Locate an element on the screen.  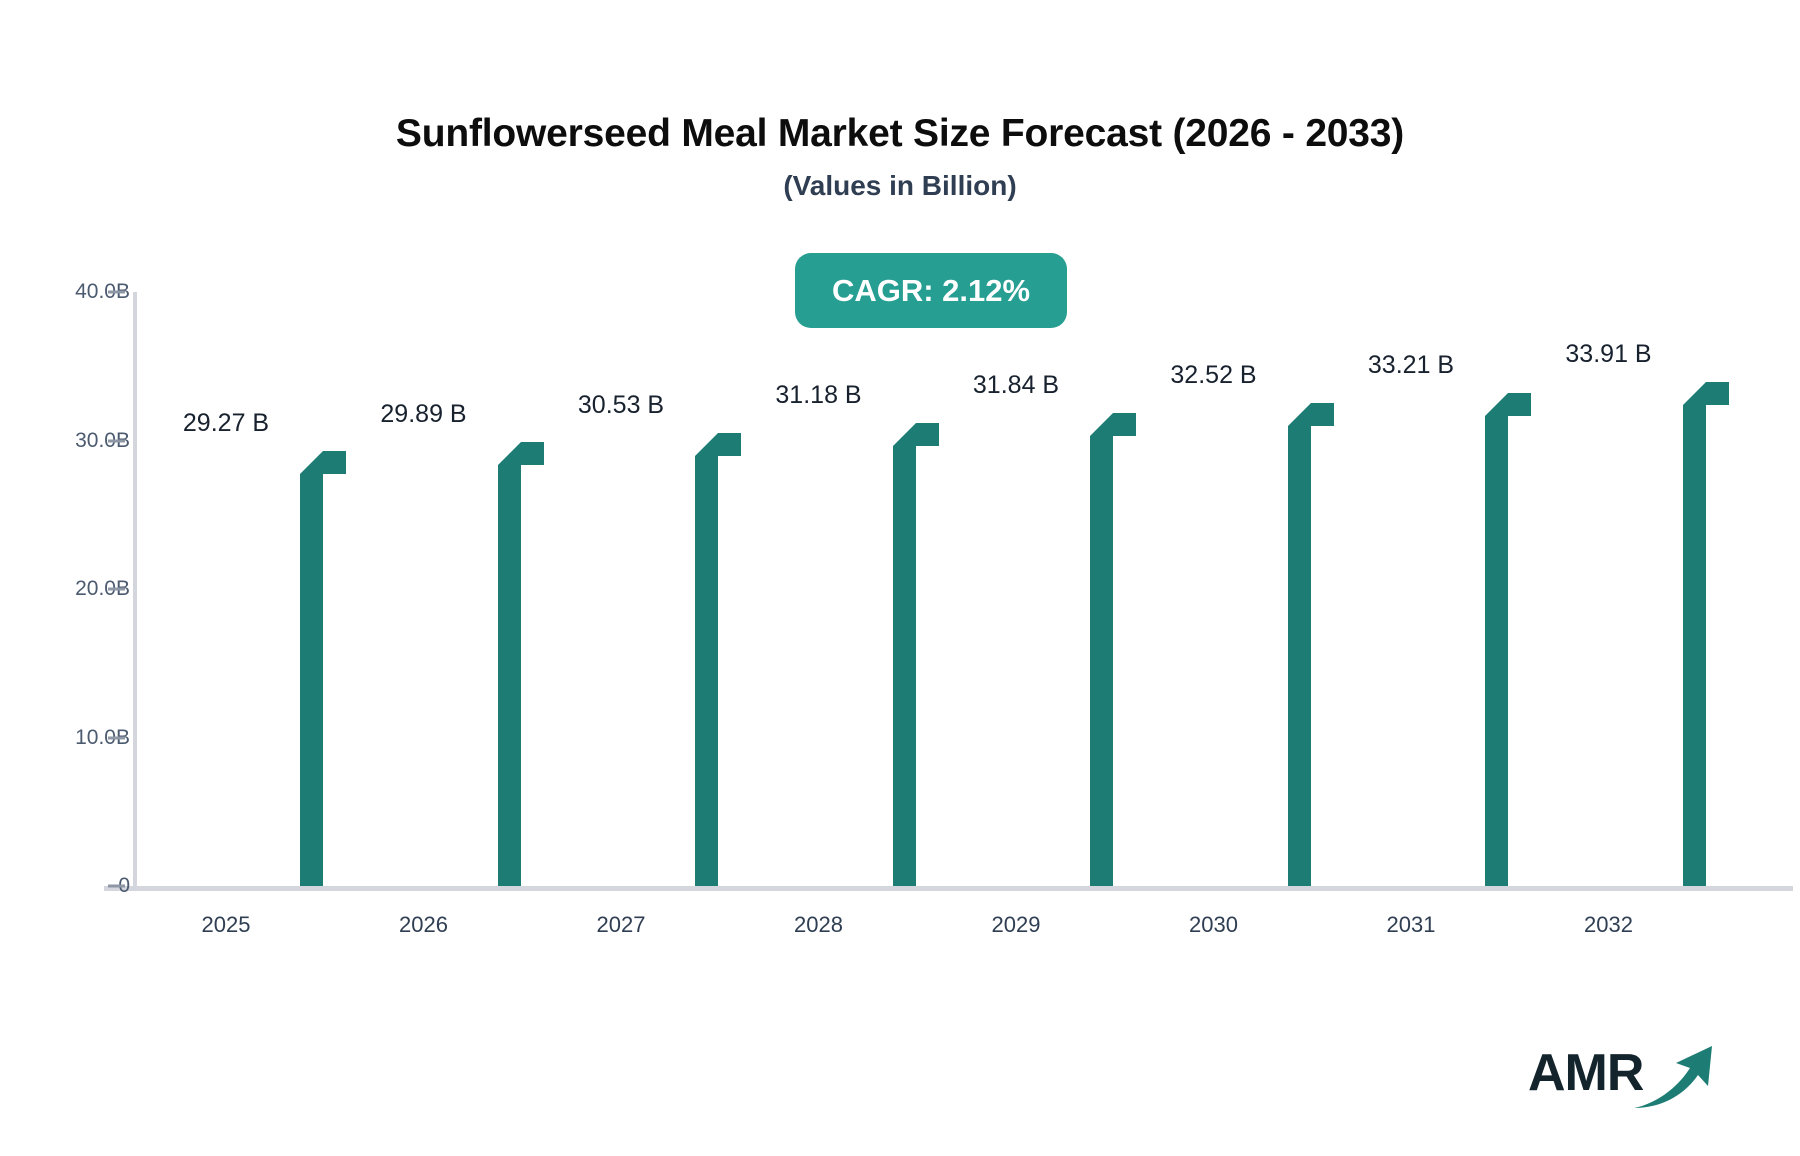
bar-2028: 31.18 B is located at coordinates (842, 633).